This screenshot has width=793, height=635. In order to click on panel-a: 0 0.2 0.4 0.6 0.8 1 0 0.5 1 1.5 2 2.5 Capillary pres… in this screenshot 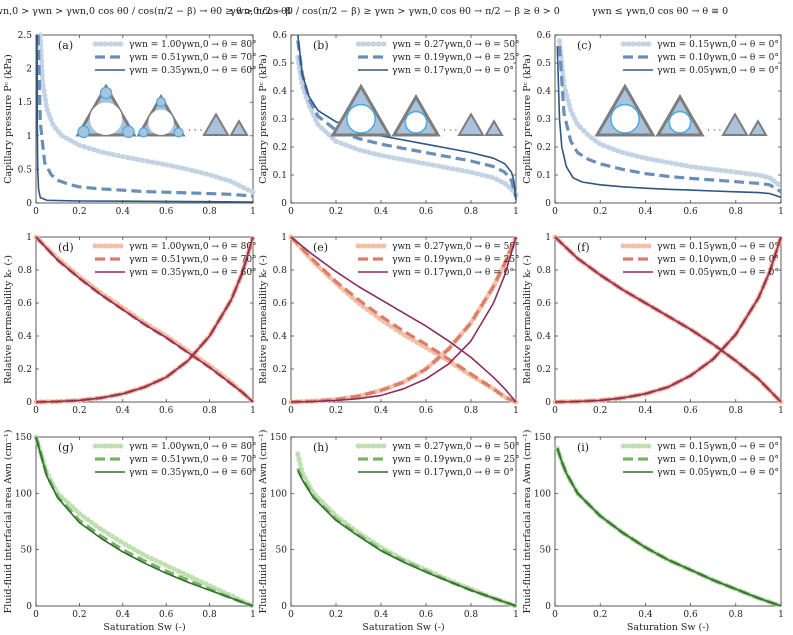, I will do `click(130, 124)`.